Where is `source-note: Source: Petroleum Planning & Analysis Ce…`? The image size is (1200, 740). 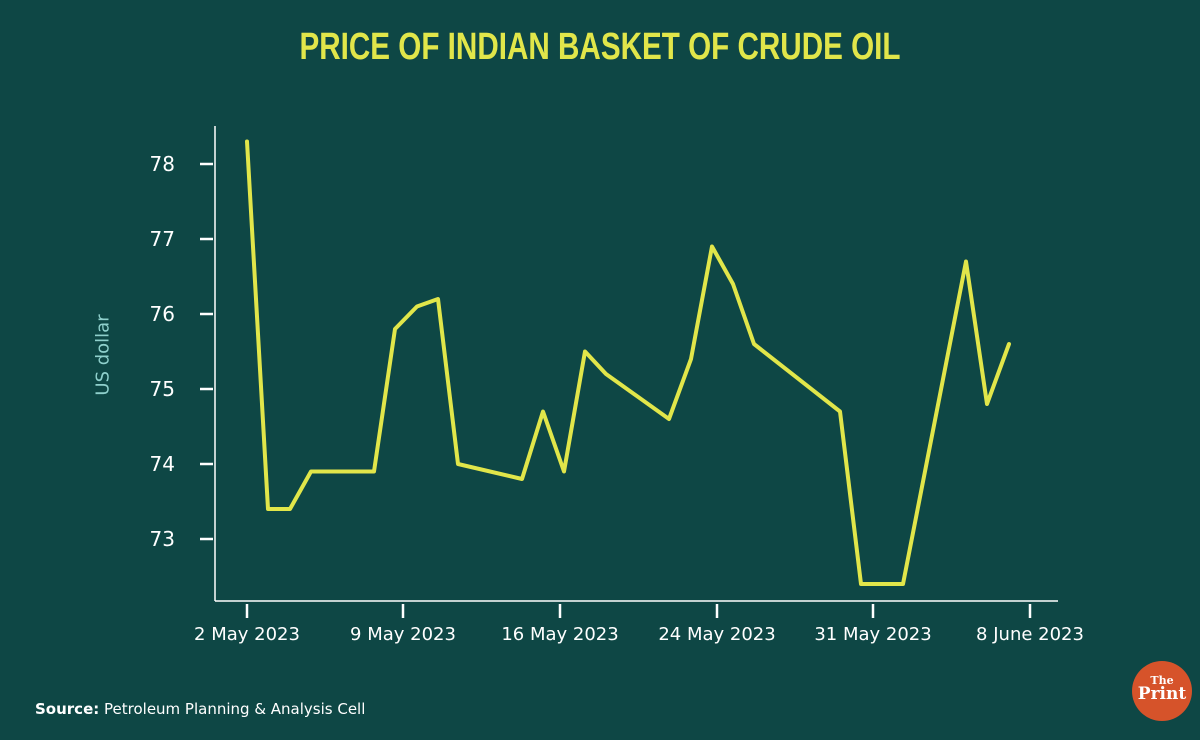
source-note: Source: Petroleum Planning & Analysis Ce… is located at coordinates (200, 709).